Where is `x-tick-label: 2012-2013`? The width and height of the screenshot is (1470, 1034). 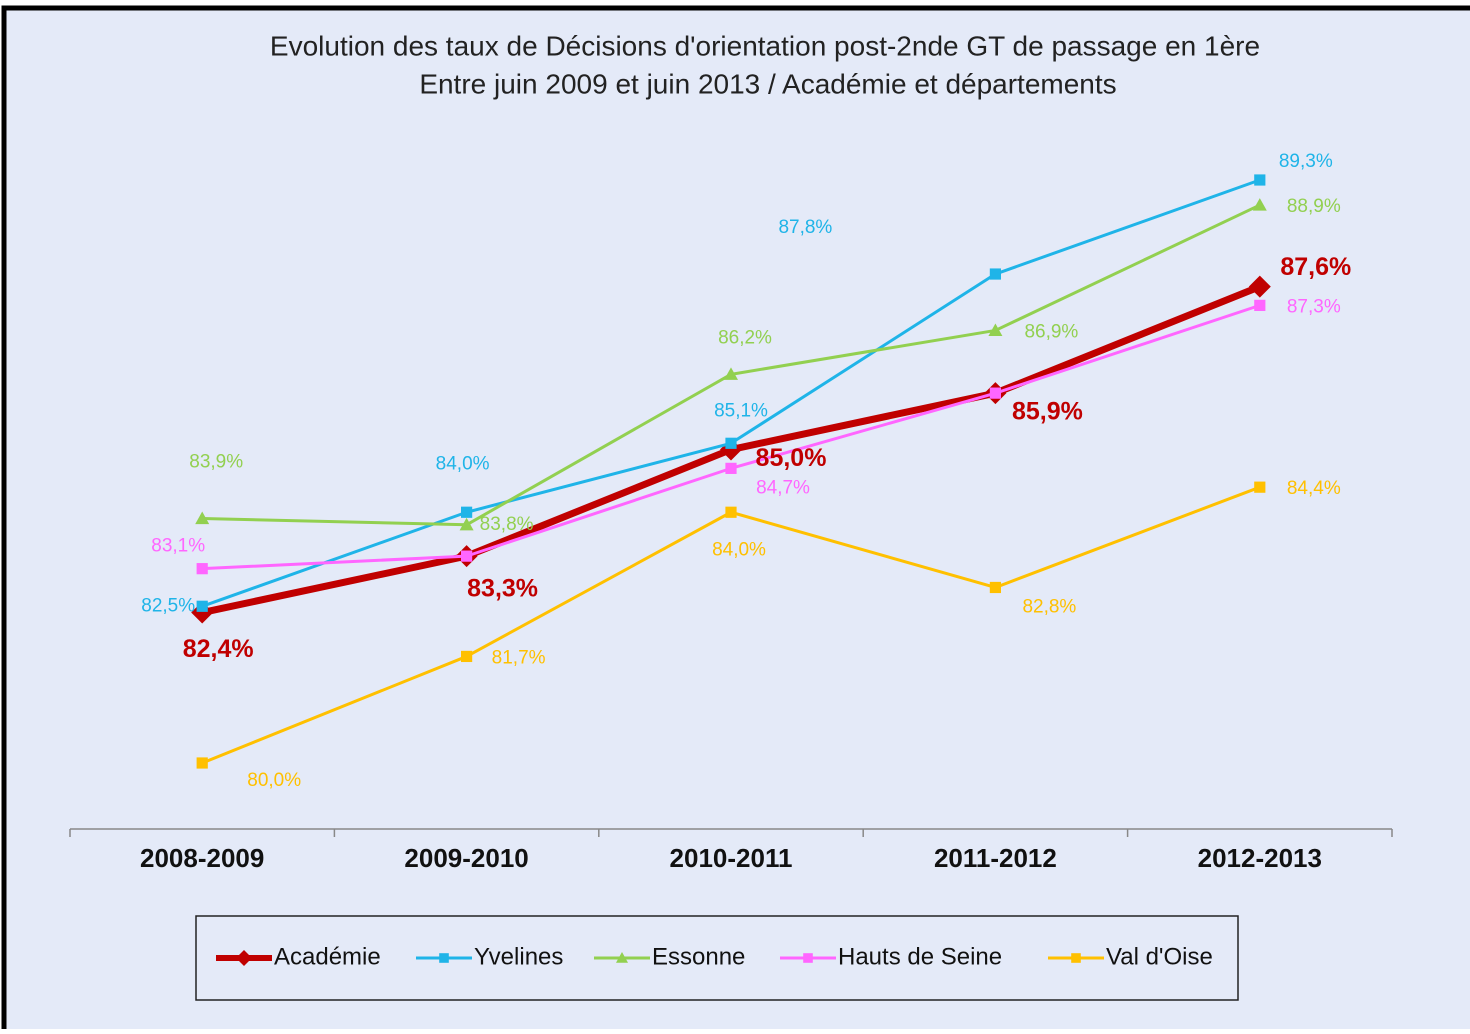
x-tick-label: 2012-2013 is located at coordinates (1260, 858).